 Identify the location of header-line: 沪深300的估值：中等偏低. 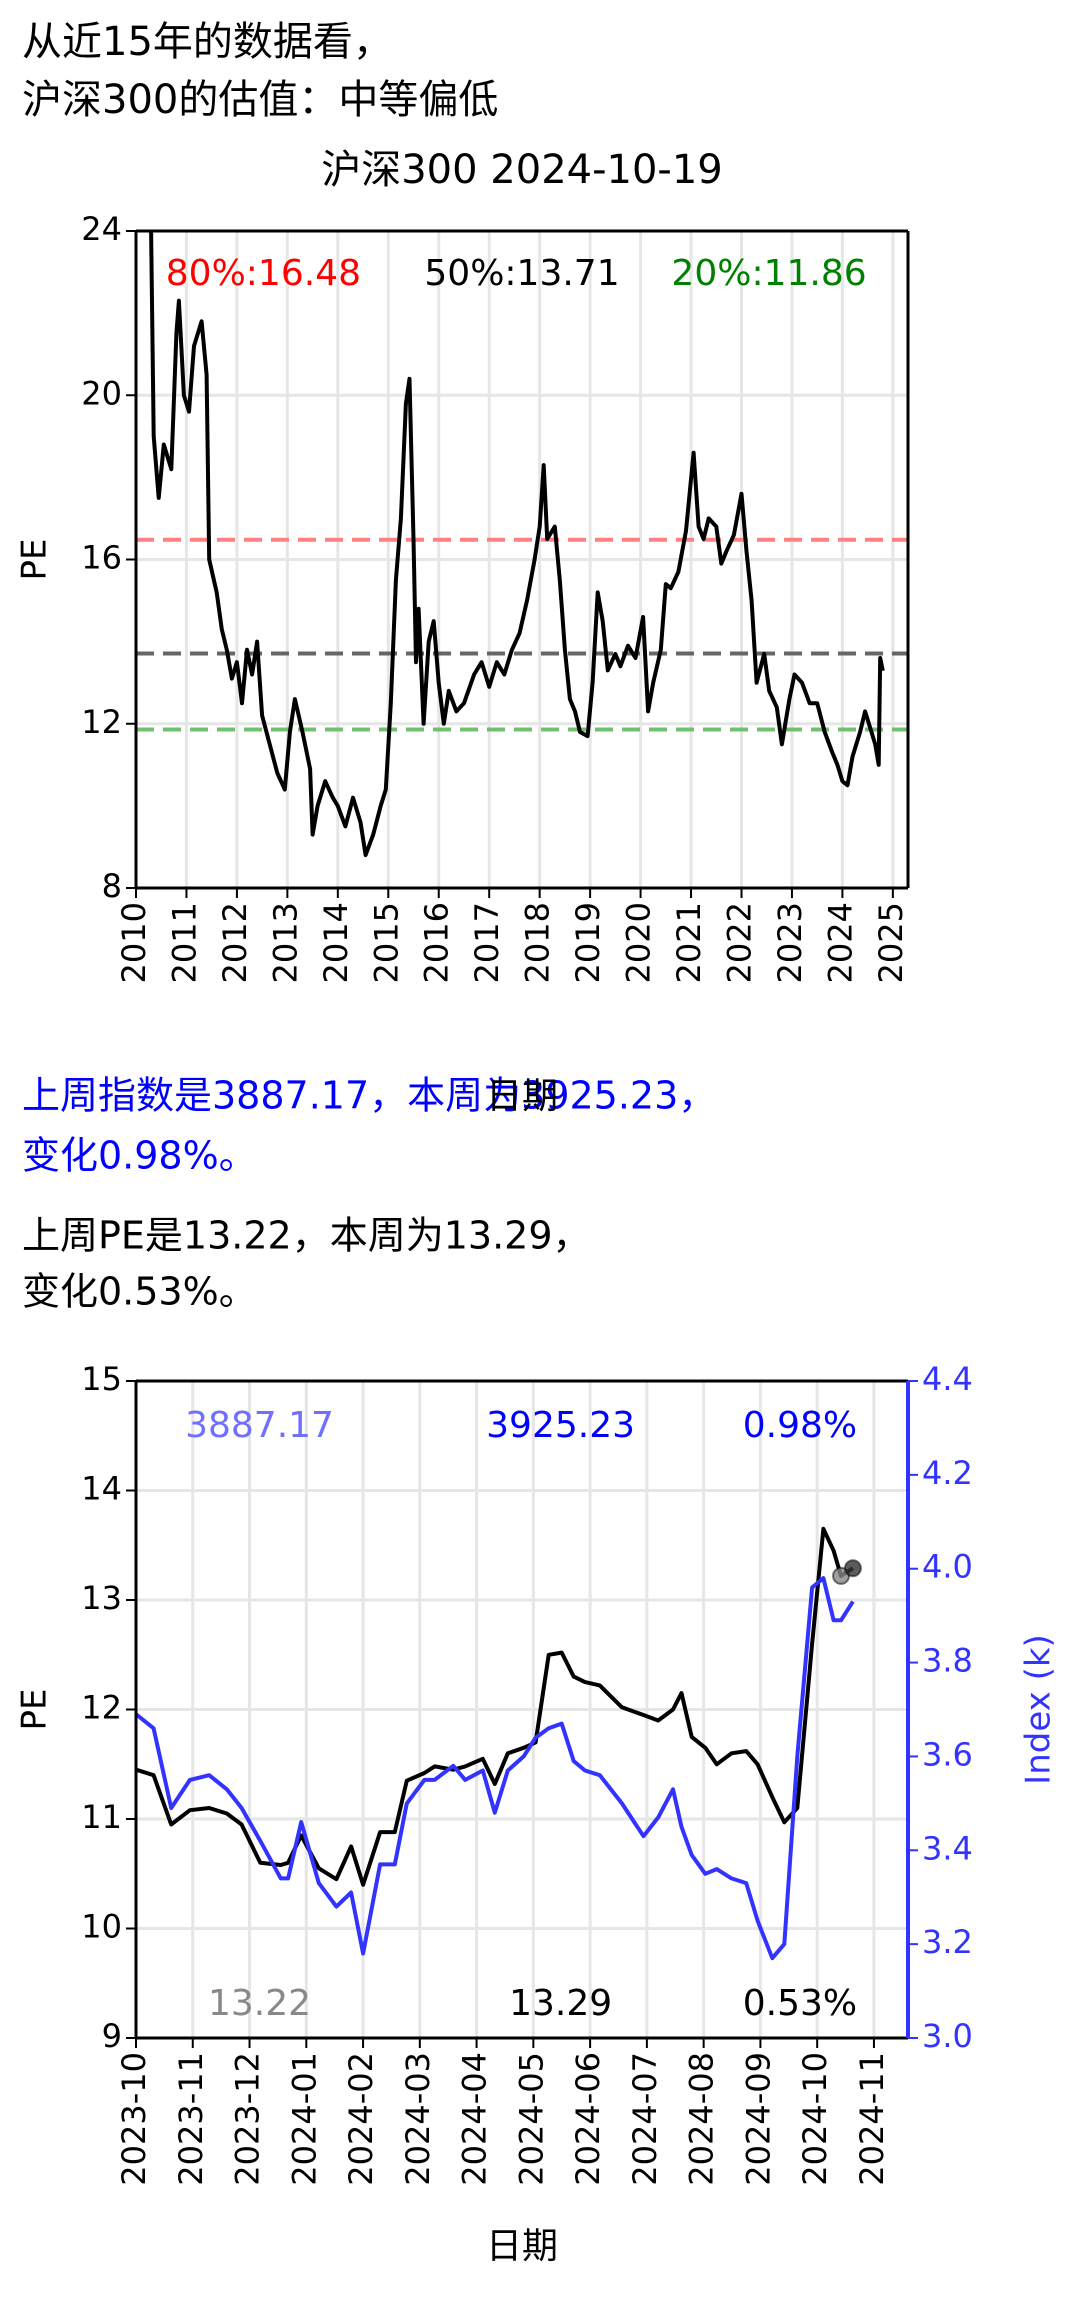
(260, 100).